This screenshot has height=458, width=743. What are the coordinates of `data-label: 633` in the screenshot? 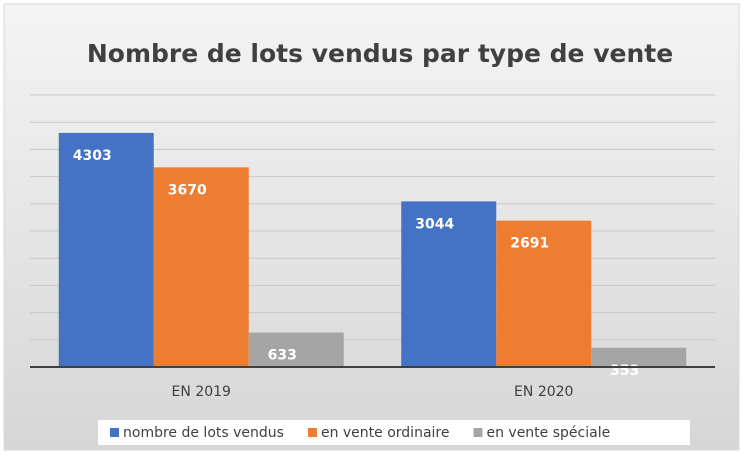 It's located at (282, 356).